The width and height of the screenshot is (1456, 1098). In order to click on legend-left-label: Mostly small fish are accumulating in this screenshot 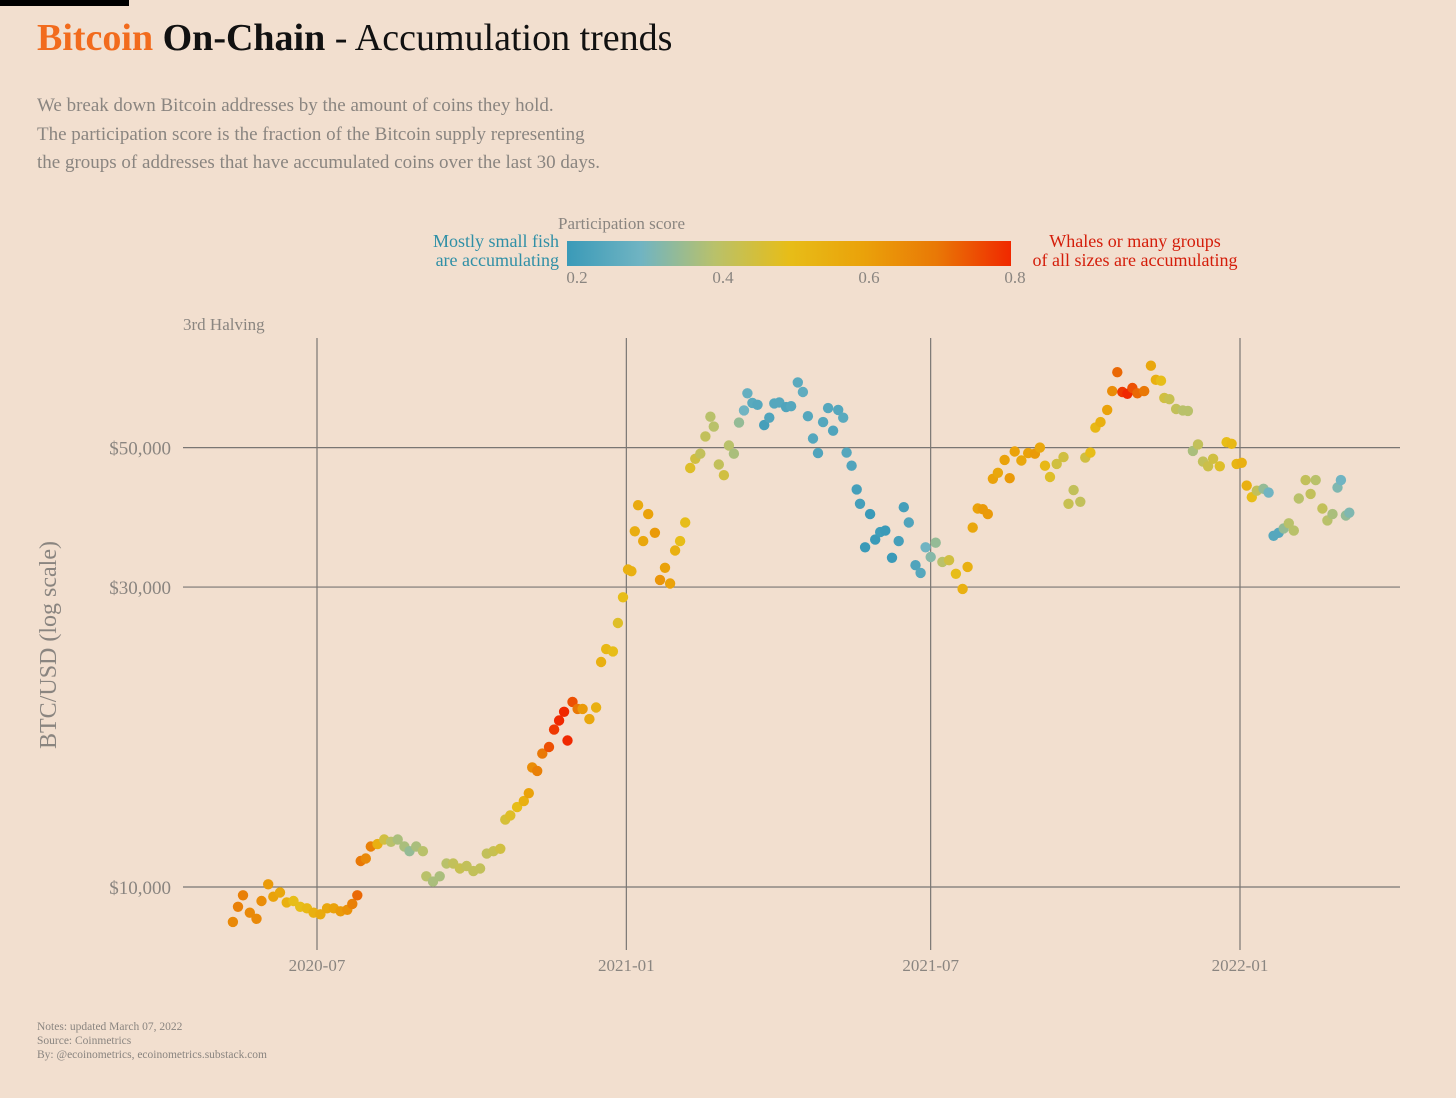, I will do `click(469, 251)`.